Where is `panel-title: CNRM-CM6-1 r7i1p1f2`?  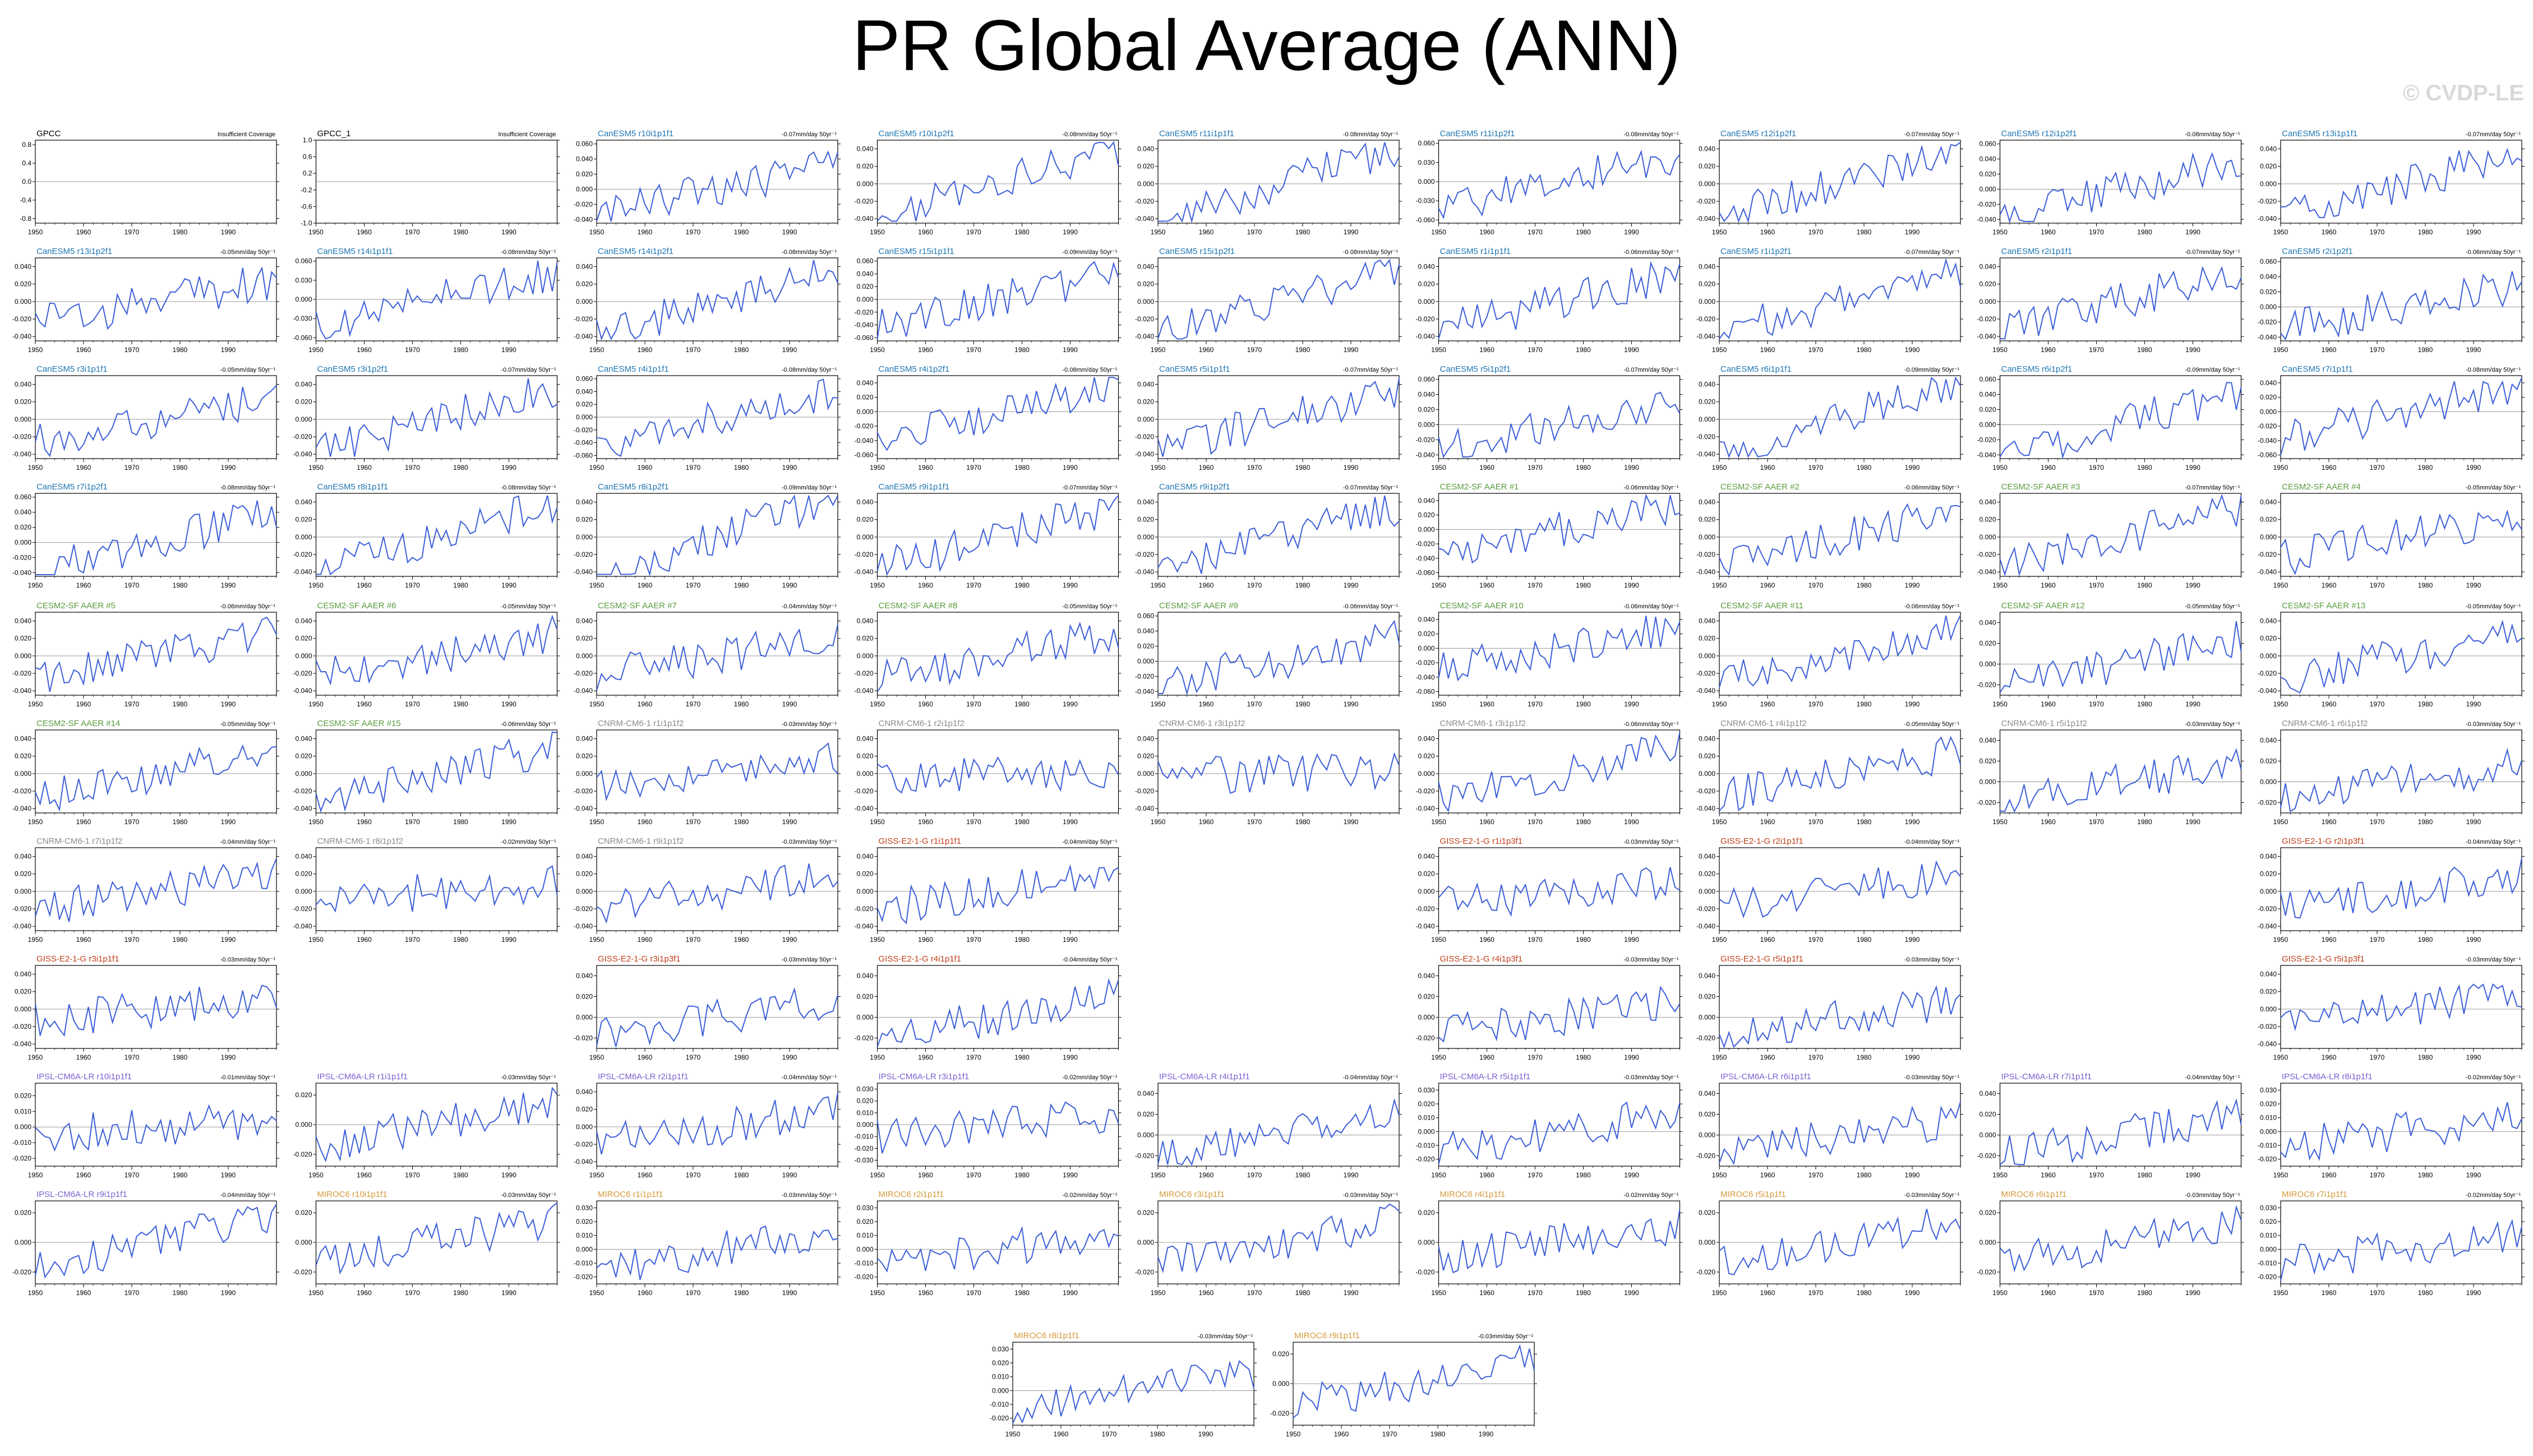
panel-title: CNRM-CM6-1 r7i1p1f2 is located at coordinates (79, 841).